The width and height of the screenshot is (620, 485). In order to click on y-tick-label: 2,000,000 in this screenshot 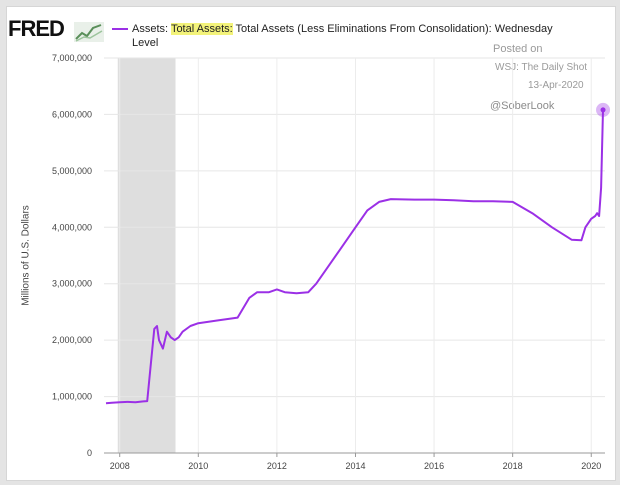, I will do `click(72, 340)`.